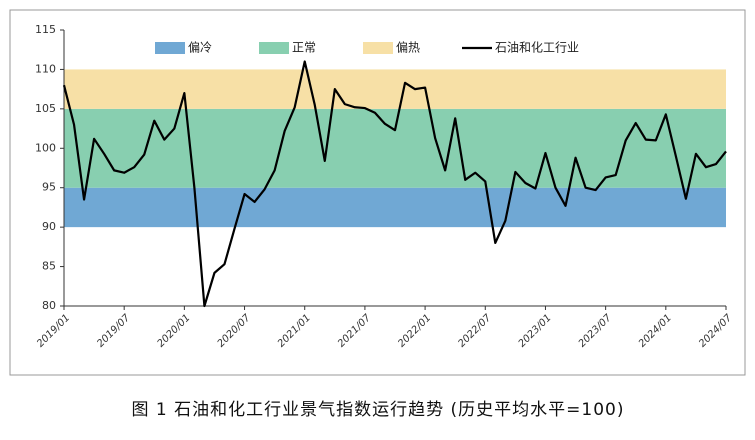 This screenshot has width=755, height=440. I want to click on x-tick-label: 2022/01, so click(414, 330).